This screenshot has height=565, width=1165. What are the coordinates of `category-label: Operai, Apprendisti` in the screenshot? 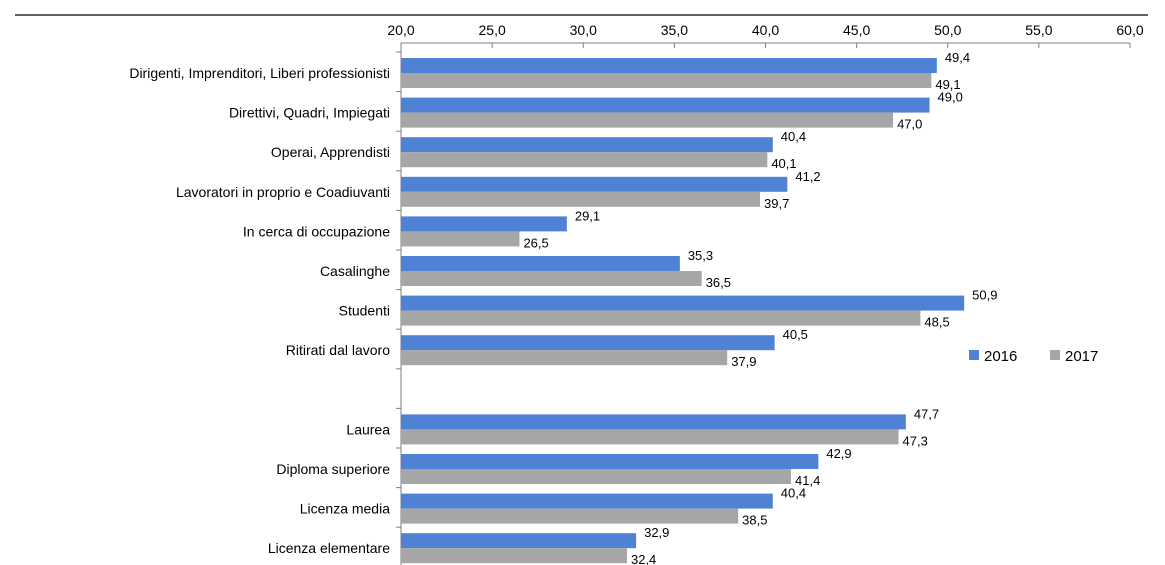 It's located at (330, 152).